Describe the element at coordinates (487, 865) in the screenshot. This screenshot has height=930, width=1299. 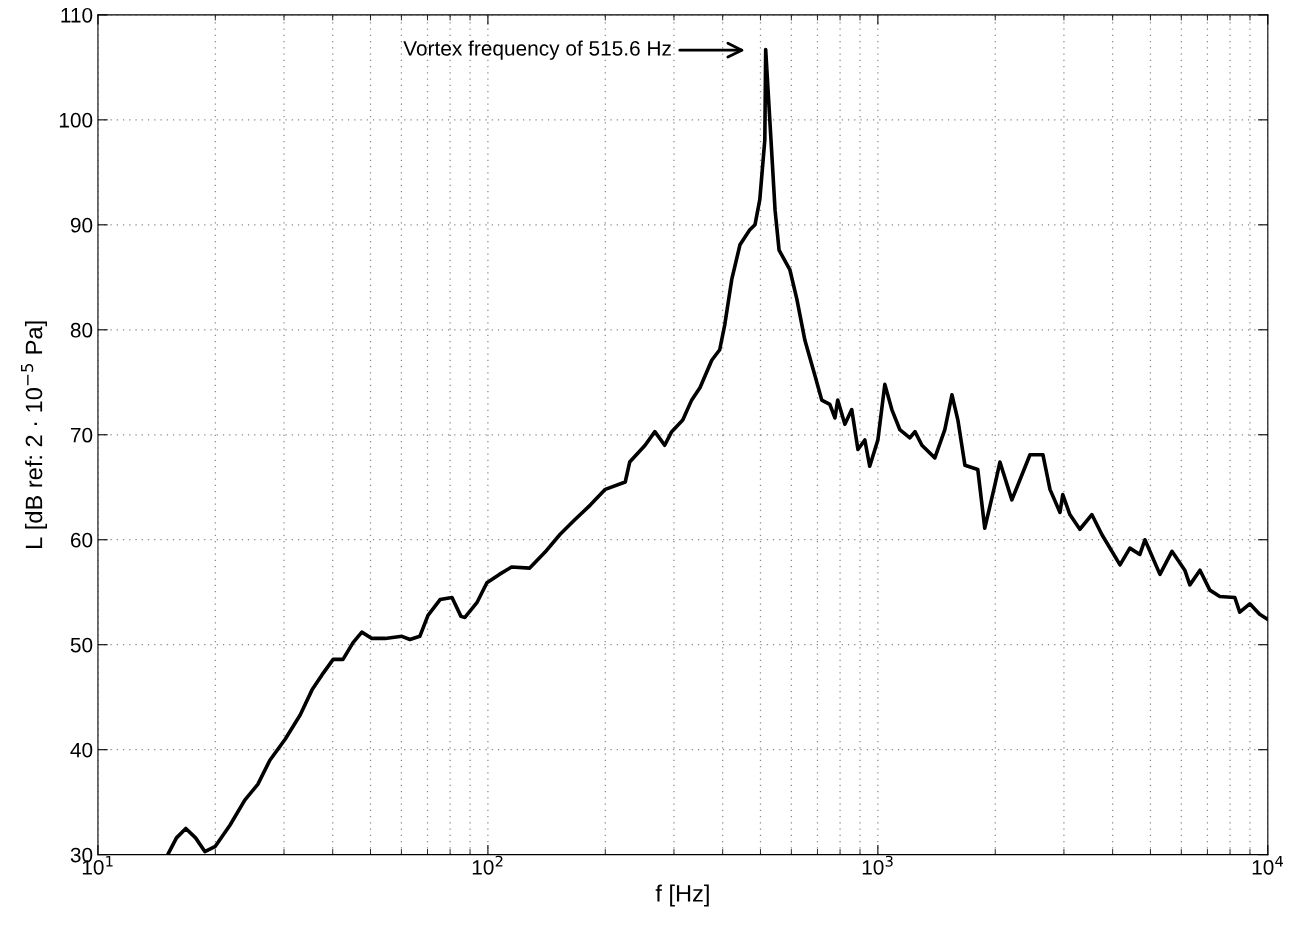
I see `x-tick-label: 10$^{2}$` at that location.